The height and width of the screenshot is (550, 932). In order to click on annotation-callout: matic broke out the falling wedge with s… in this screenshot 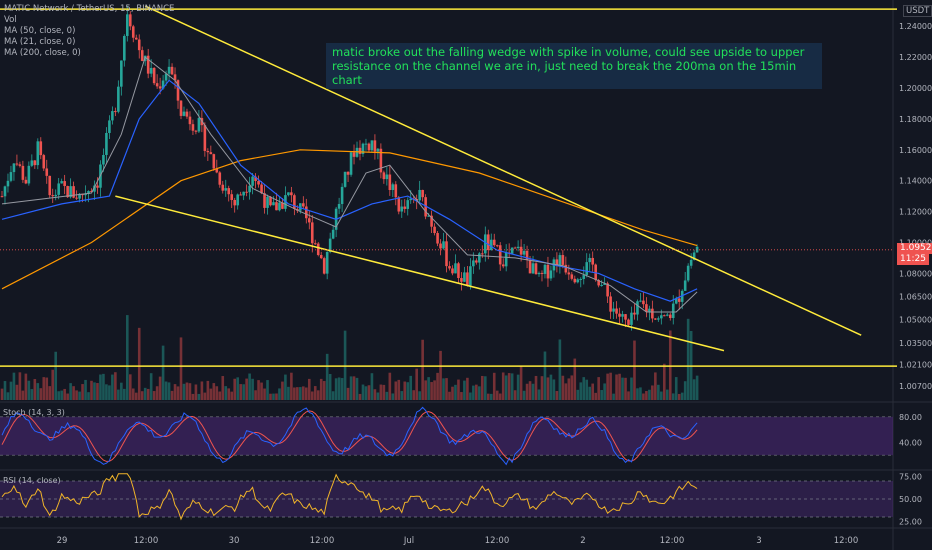, I will do `click(574, 66)`.